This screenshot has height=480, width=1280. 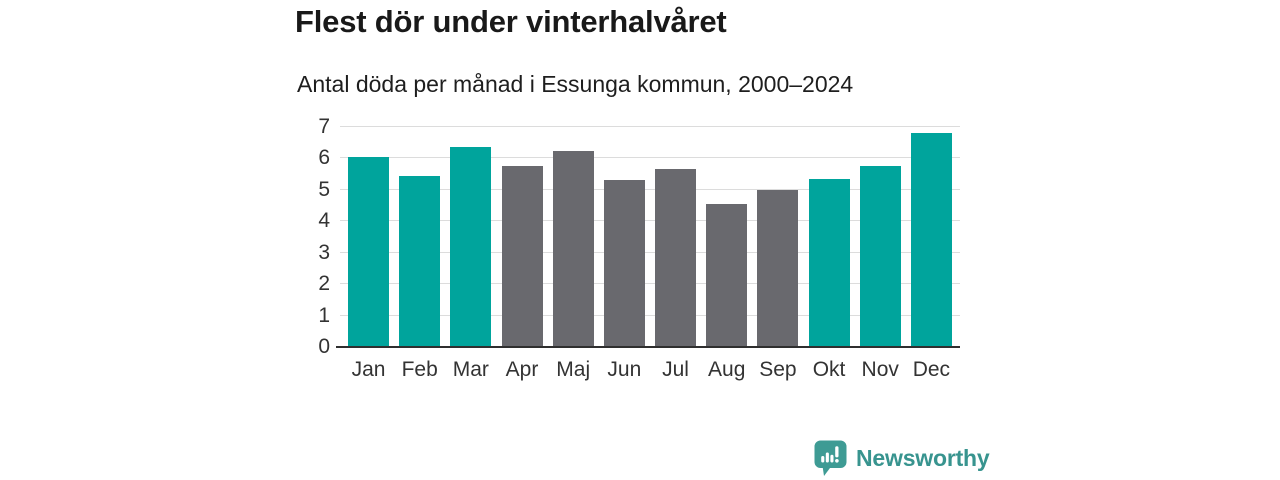 I want to click on x-tick-label-jun: Jun, so click(x=624, y=369).